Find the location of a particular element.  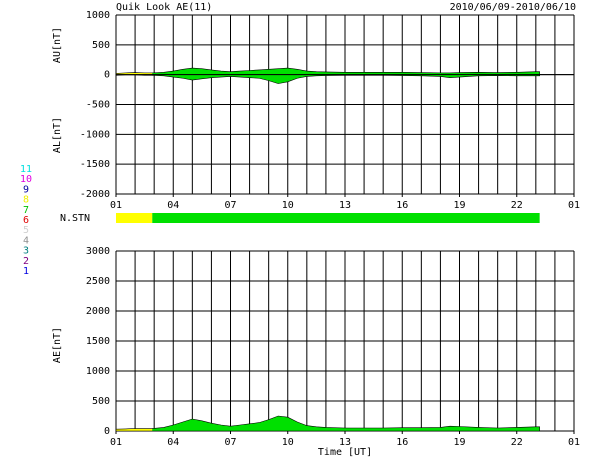

station-bar-label: N.STN is located at coordinates (75, 218).